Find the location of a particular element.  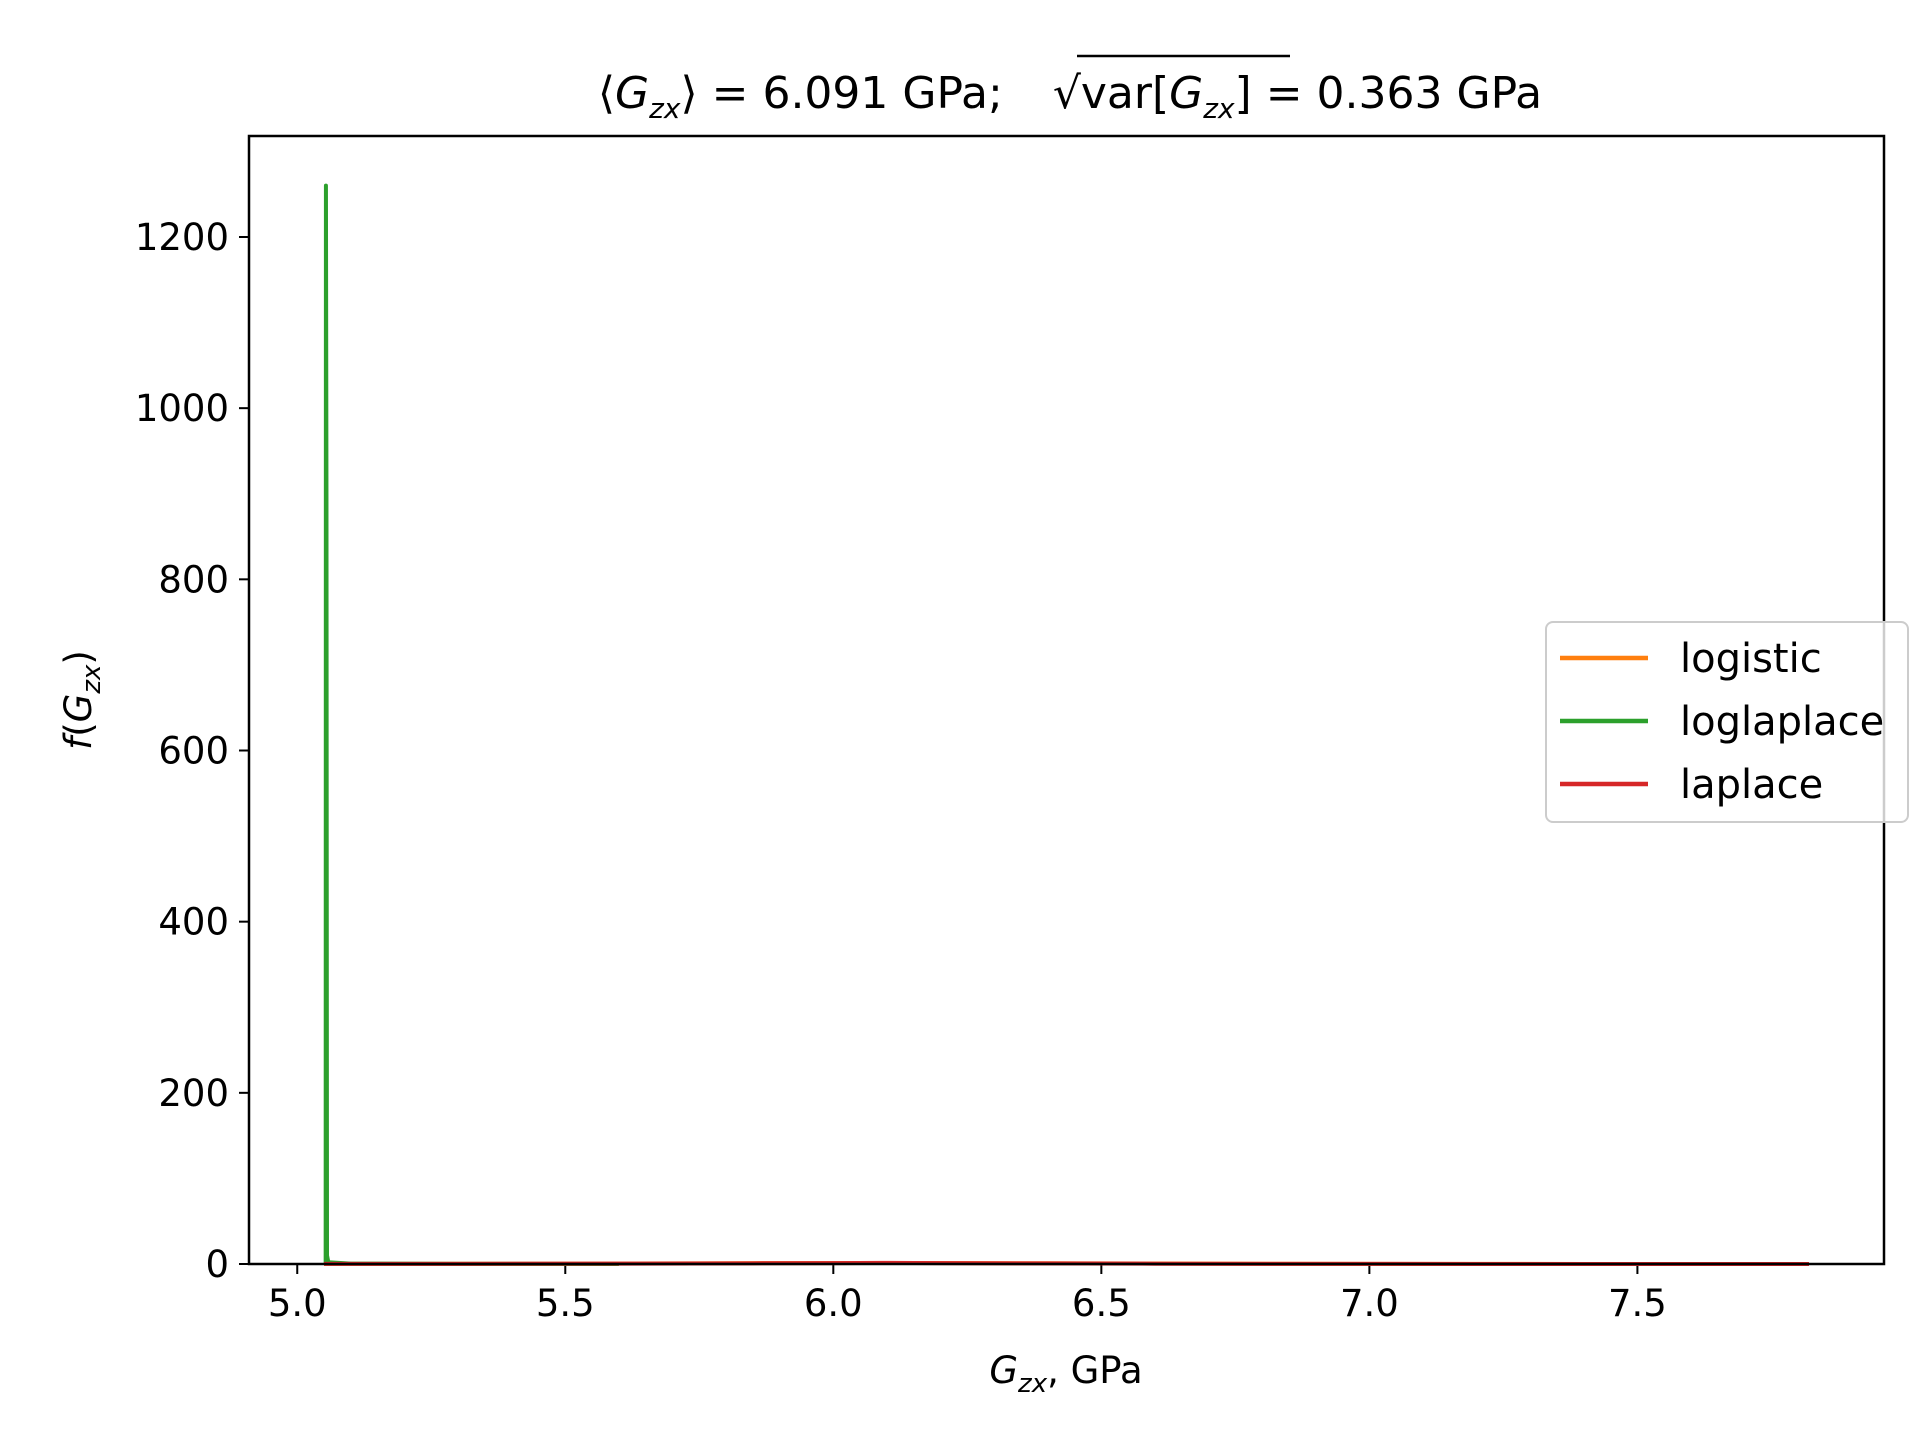

y-tick-label: 0 is located at coordinates (217, 1264).